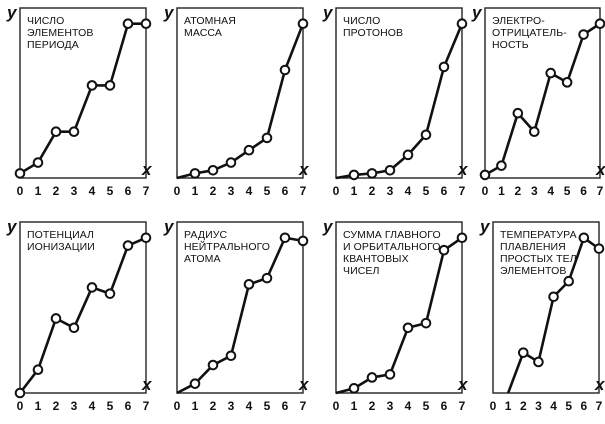 Image resolution: width=605 pixels, height=424 pixels. What do you see at coordinates (538, 259) in the screenshot?
I see `chart-title-line: ПРОСТЫХ ТЕЛ` at bounding box center [538, 259].